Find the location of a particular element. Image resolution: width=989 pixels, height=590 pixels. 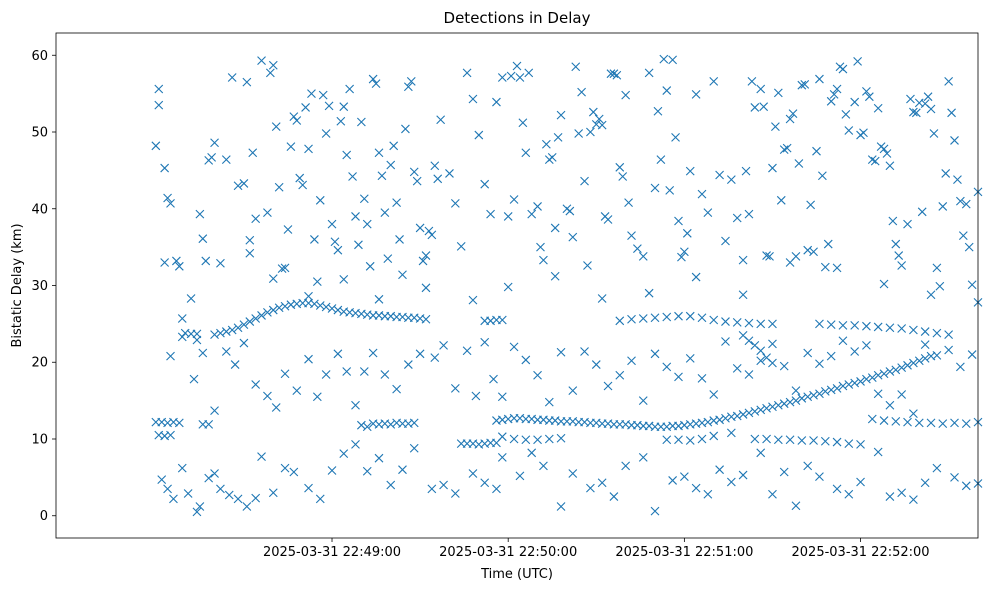

y-tick-label: 50 is located at coordinates (39, 133).